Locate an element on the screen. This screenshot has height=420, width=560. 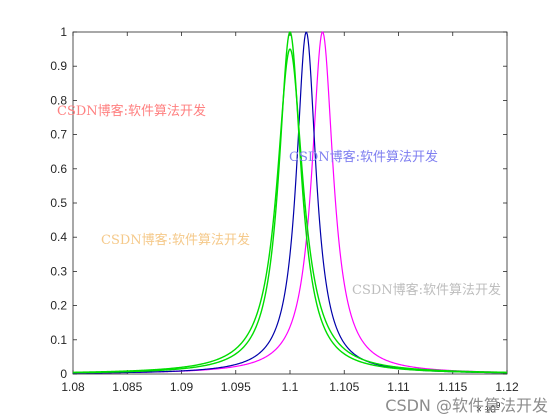
y-tick-label: 0.1 is located at coordinates (58, 340).